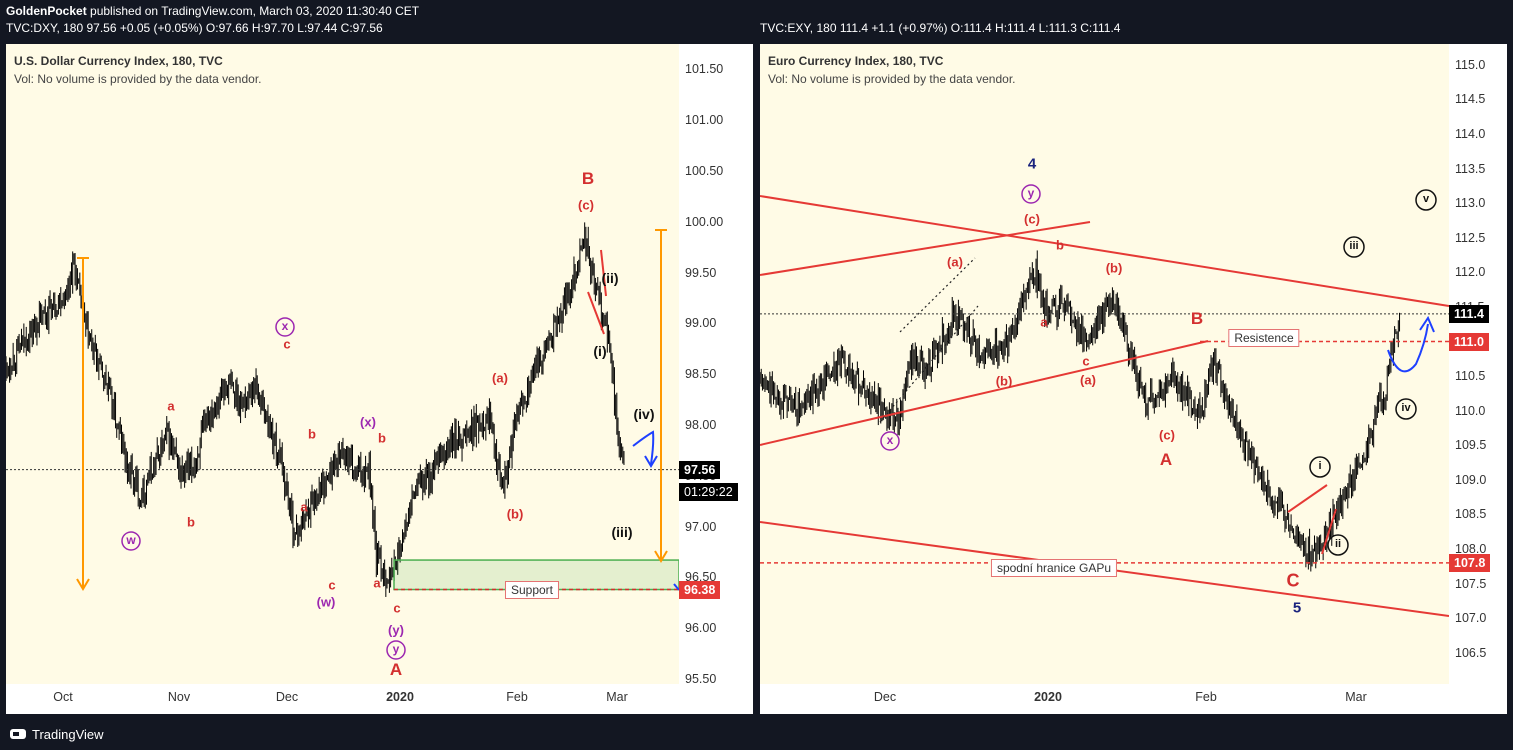 Image resolution: width=1513 pixels, height=750 pixels. What do you see at coordinates (701, 272) in the screenshot?
I see `price-tick: 99.50` at bounding box center [701, 272].